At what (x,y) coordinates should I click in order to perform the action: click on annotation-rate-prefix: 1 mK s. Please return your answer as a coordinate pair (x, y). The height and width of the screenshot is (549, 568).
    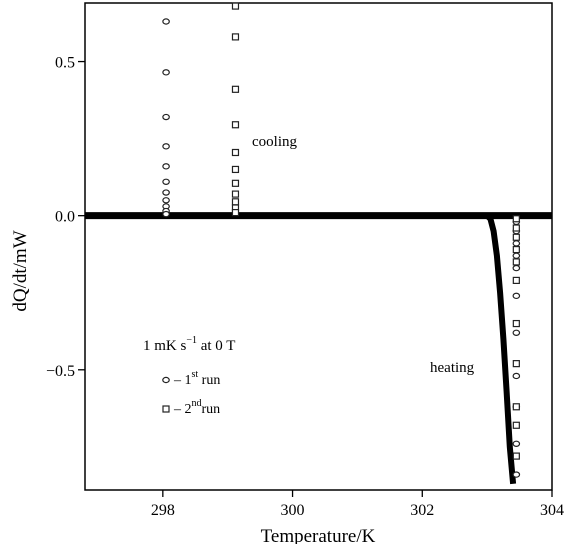
    Looking at the image, I should click on (165, 346).